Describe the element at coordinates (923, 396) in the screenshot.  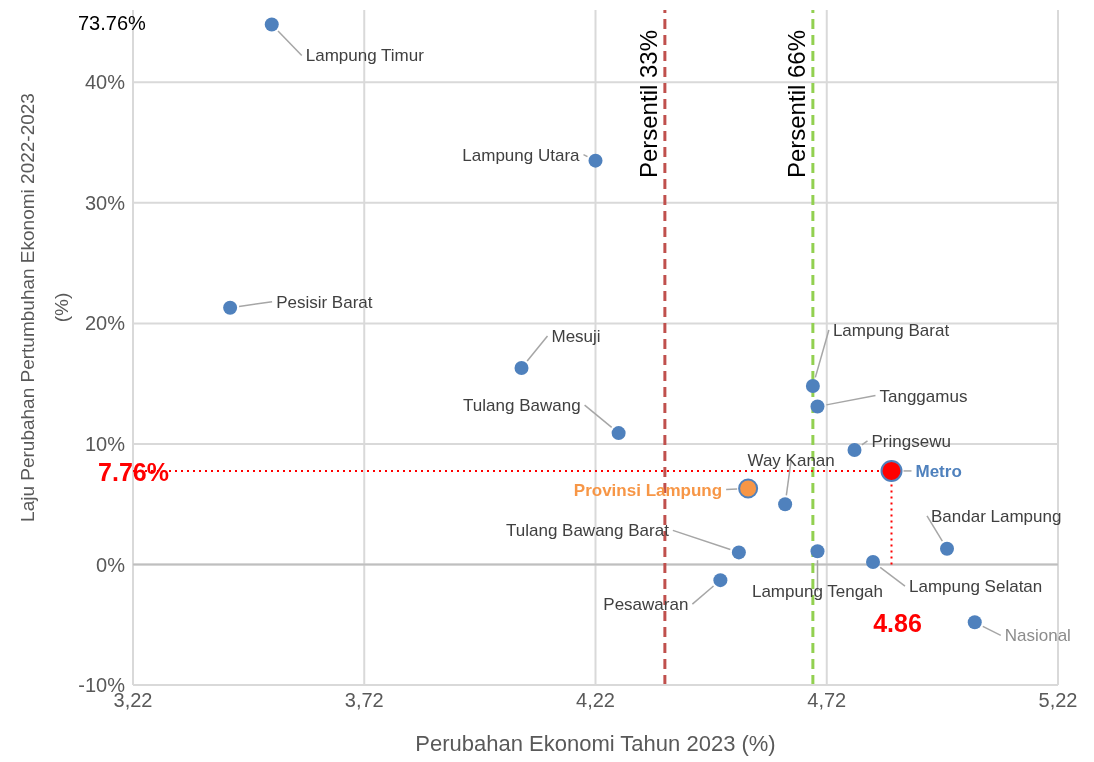
I see `text: Tanggamus` at that location.